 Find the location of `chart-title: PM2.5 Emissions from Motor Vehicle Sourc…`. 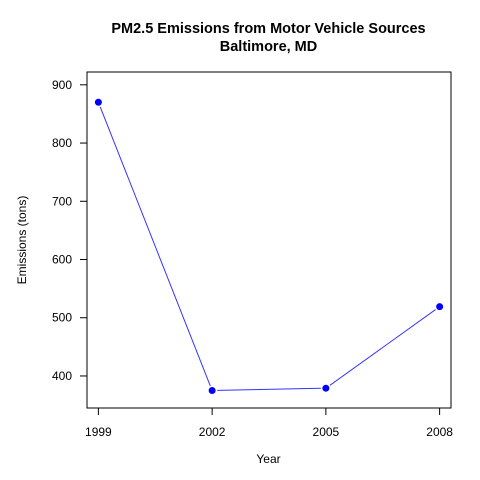

chart-title: PM2.5 Emissions from Motor Vehicle Sourc… is located at coordinates (268, 29).